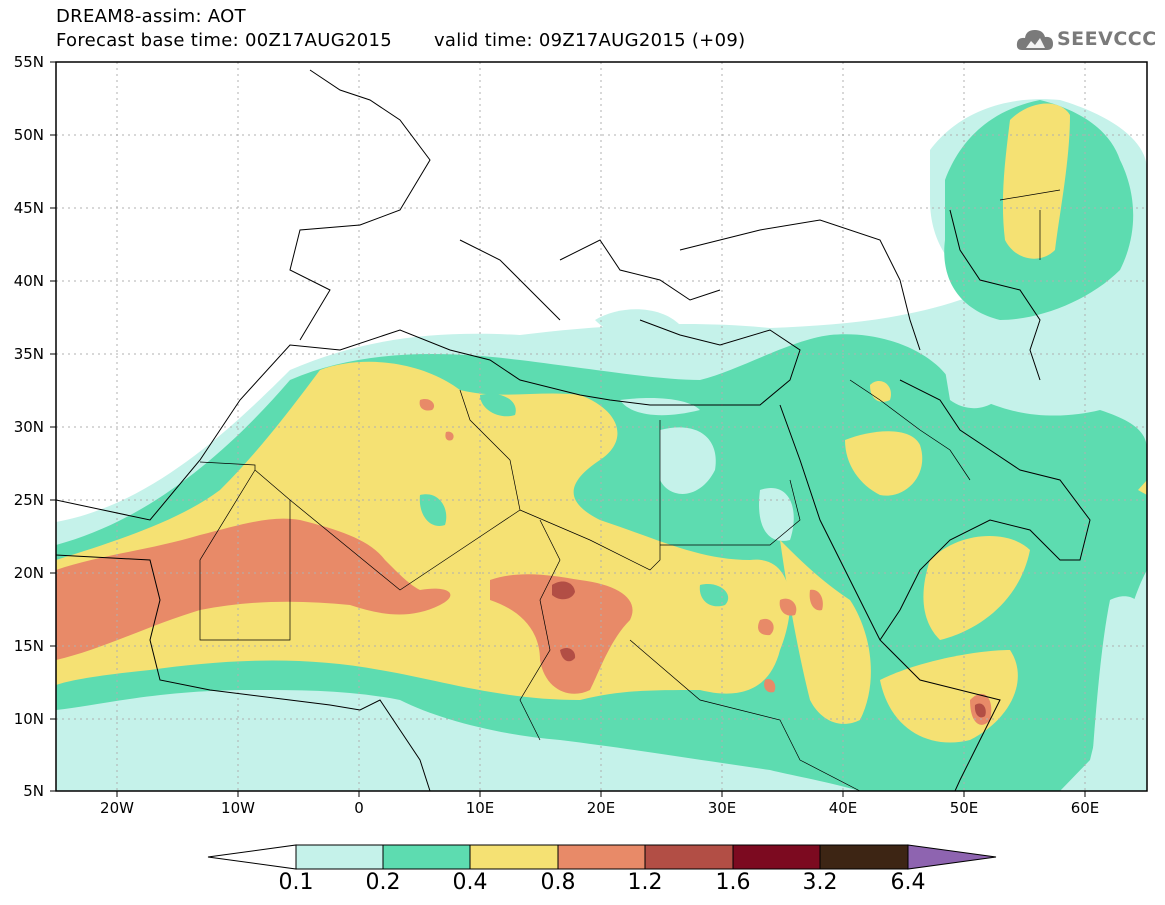  I want to click on colorbar-low-arrow, so click(252, 857).